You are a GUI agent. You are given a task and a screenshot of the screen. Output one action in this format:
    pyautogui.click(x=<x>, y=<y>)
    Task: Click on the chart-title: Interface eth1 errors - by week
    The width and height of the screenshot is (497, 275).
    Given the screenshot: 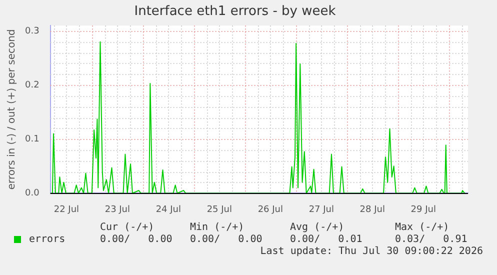 What is the action you would take?
    pyautogui.click(x=235, y=12)
    